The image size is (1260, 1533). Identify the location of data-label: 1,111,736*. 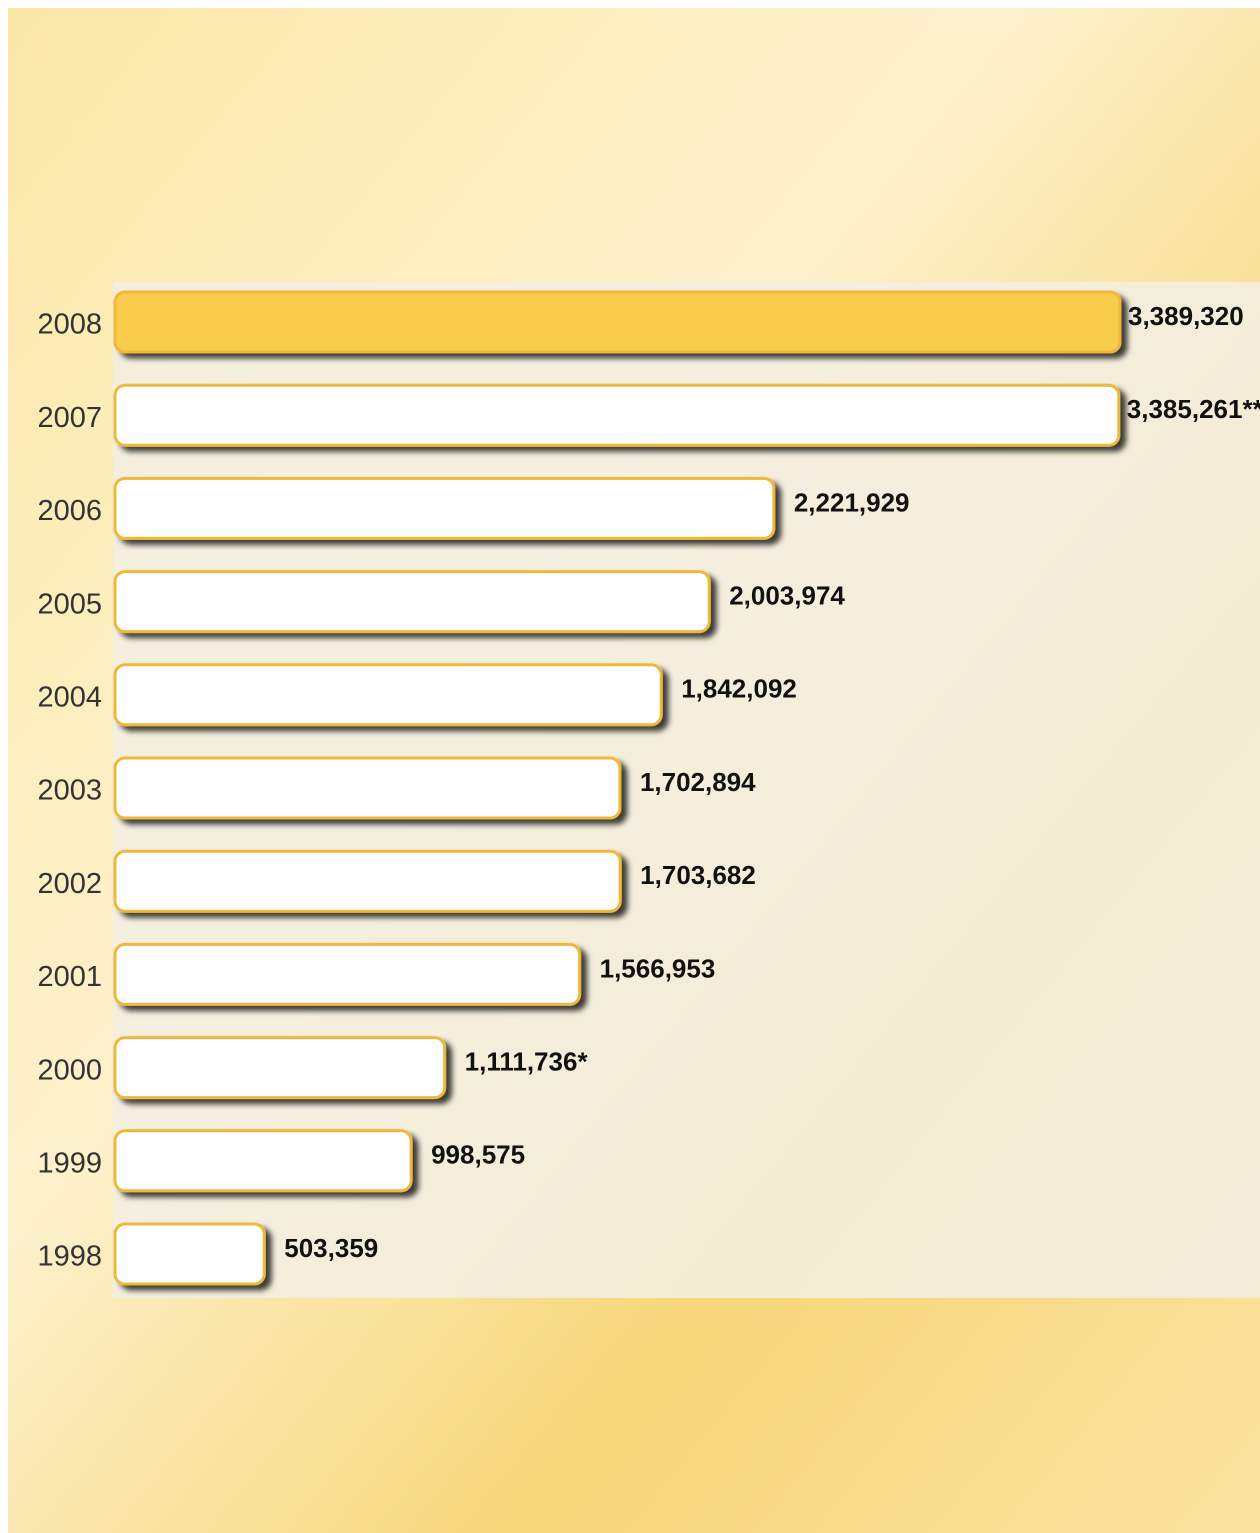
(527, 1061).